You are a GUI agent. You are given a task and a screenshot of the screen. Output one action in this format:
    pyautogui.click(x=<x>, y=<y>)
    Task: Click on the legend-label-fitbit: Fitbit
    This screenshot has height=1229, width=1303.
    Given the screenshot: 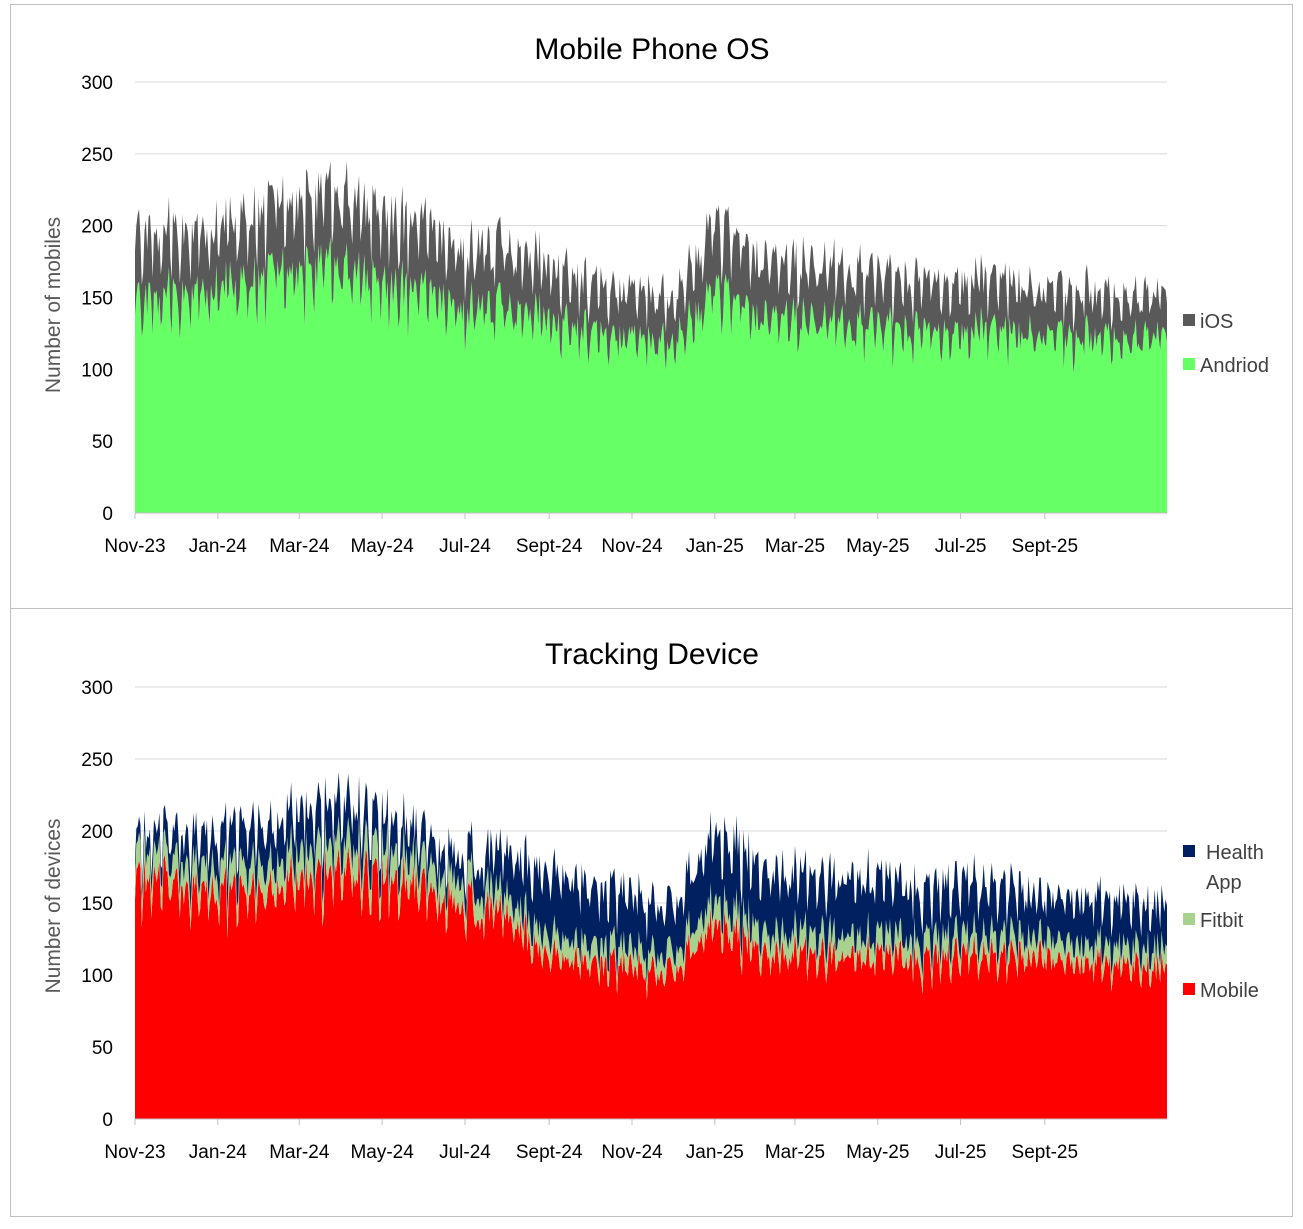 What is the action you would take?
    pyautogui.click(x=1222, y=921)
    